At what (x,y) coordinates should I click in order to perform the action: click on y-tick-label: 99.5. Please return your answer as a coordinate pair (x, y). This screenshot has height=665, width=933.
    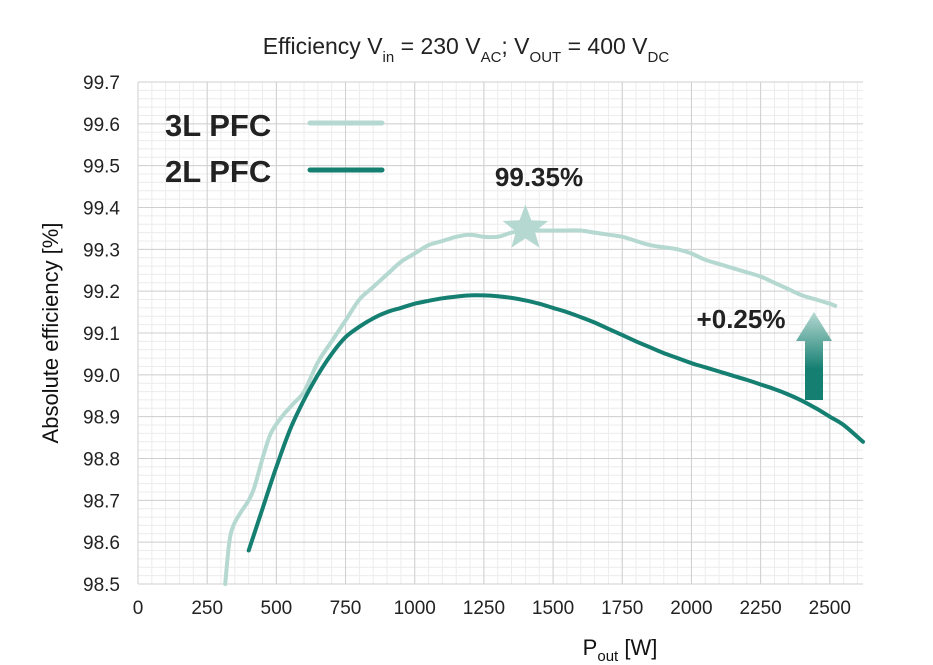
    Looking at the image, I should click on (101, 167).